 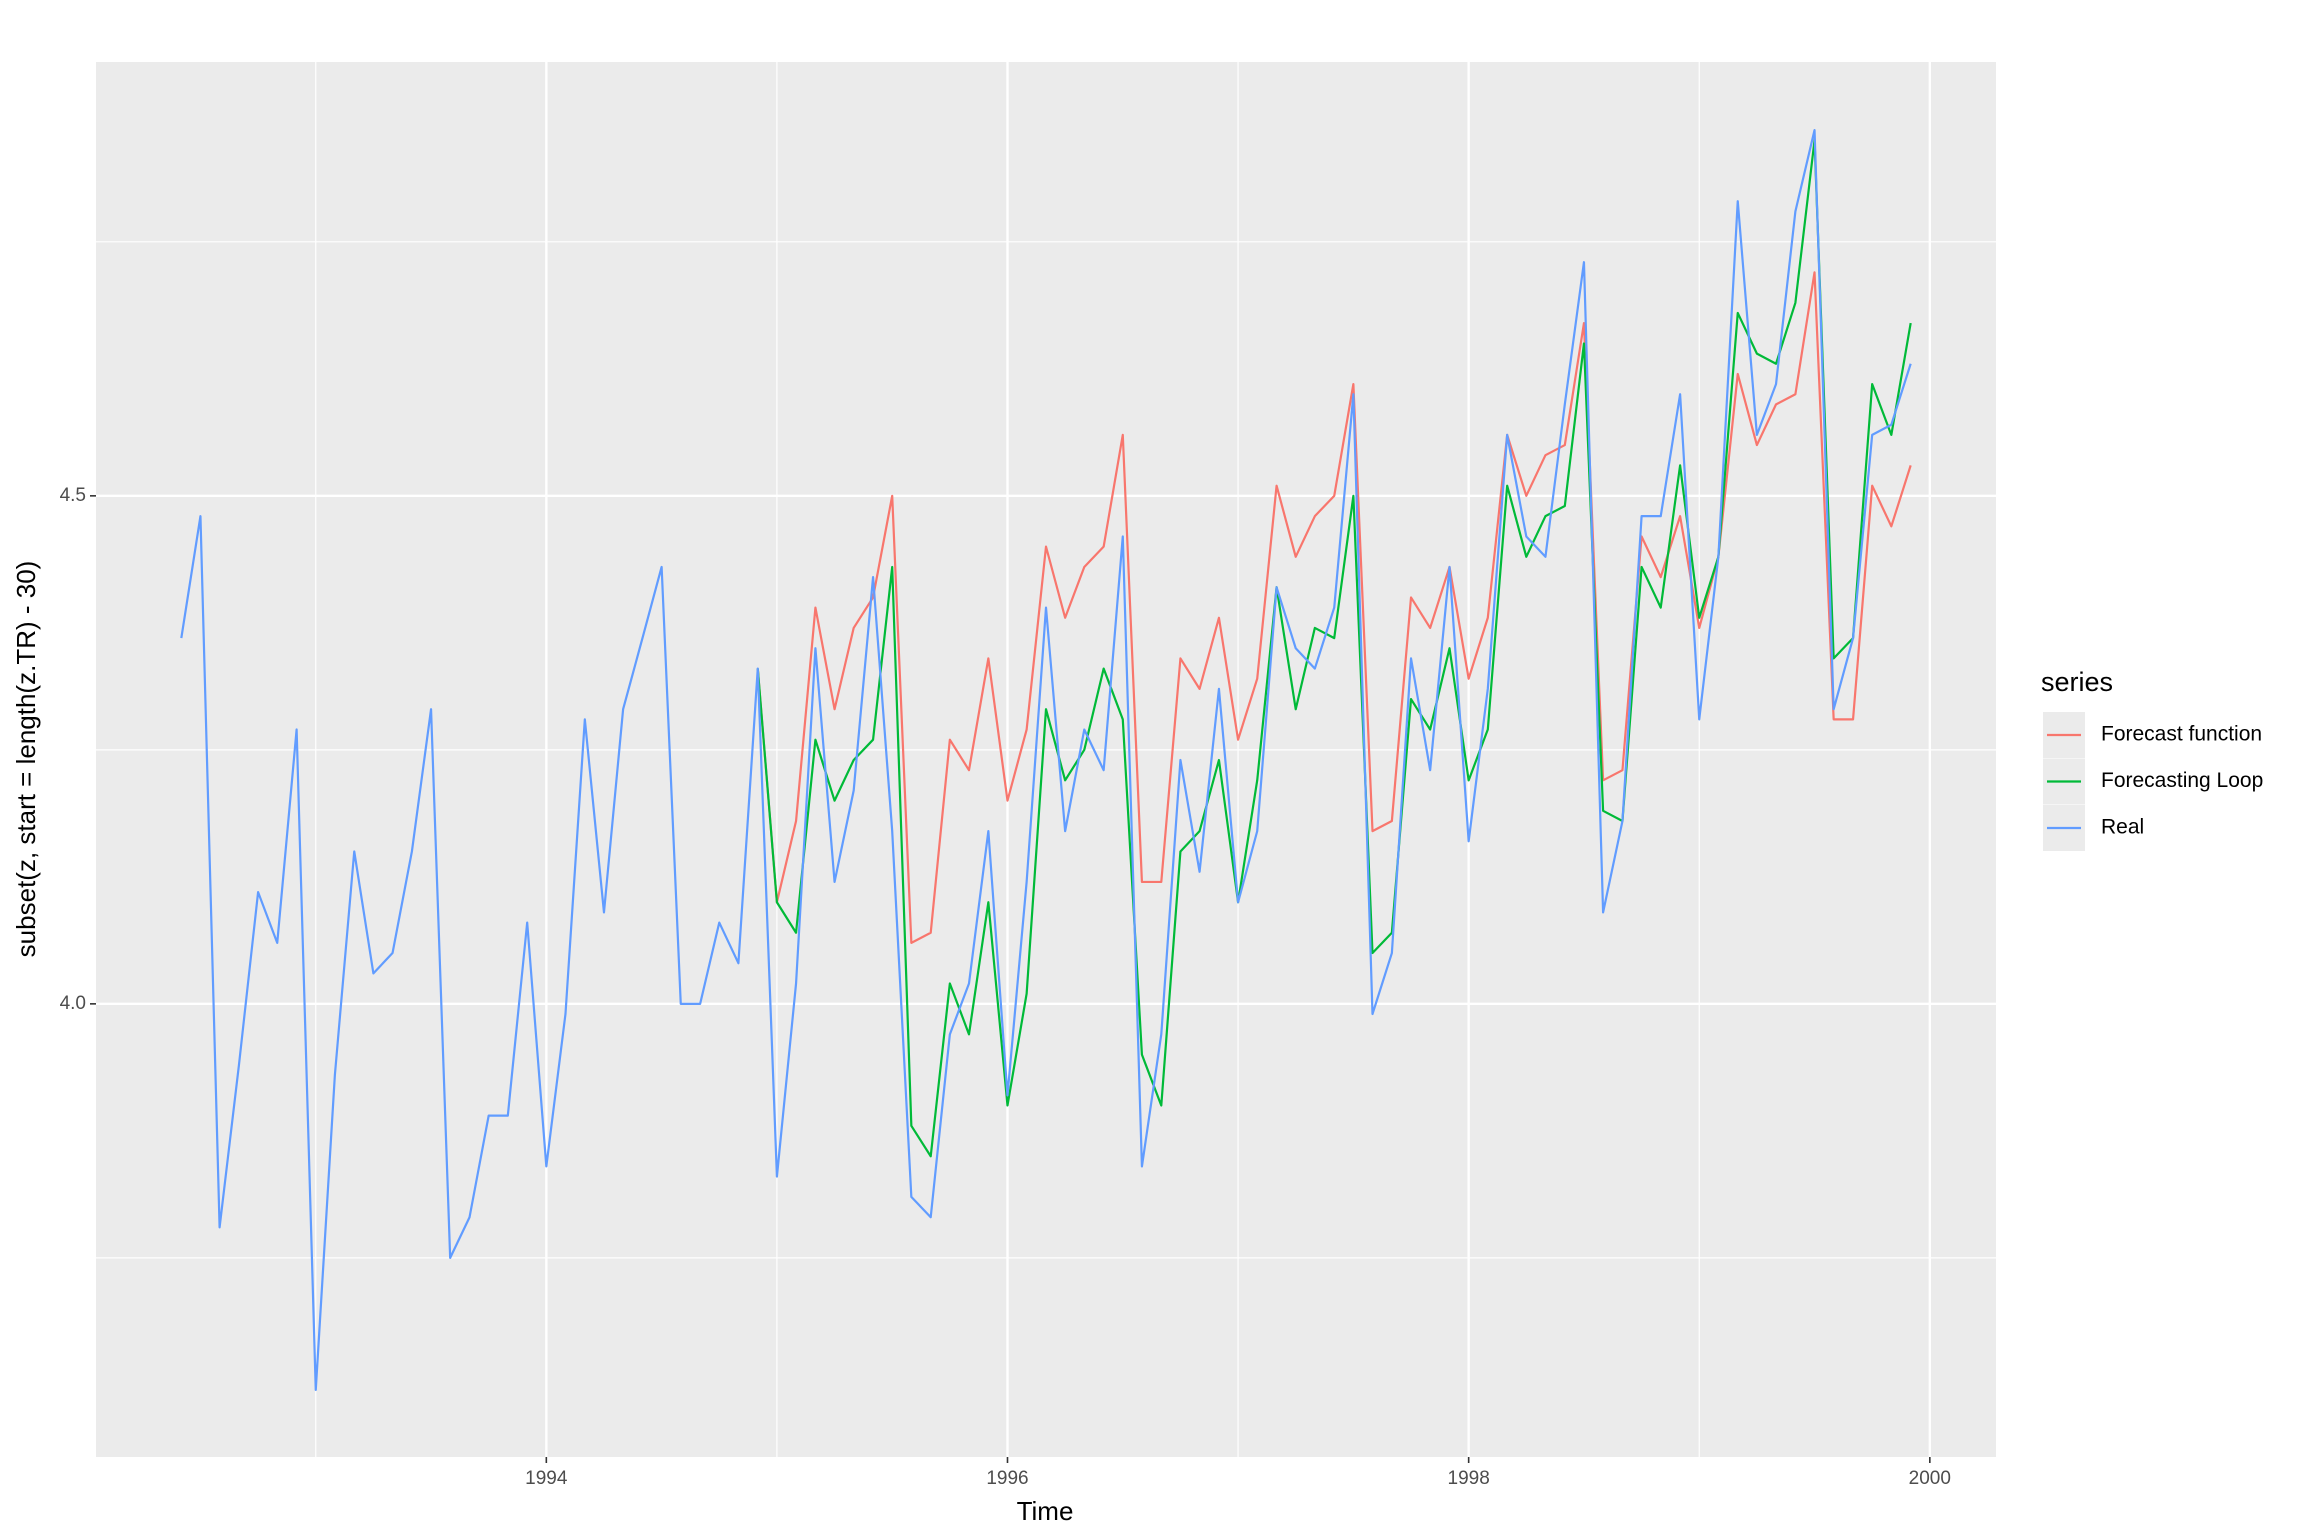 I want to click on legend-label: Forecast function, so click(x=2181, y=734).